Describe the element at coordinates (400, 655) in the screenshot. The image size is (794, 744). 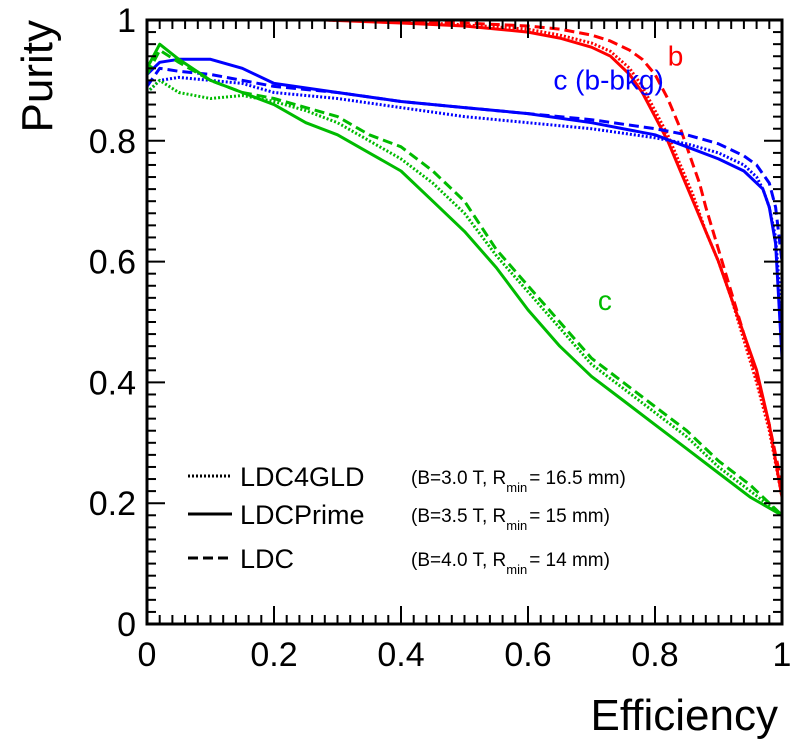
I see `x-tick-label: 0.4` at that location.